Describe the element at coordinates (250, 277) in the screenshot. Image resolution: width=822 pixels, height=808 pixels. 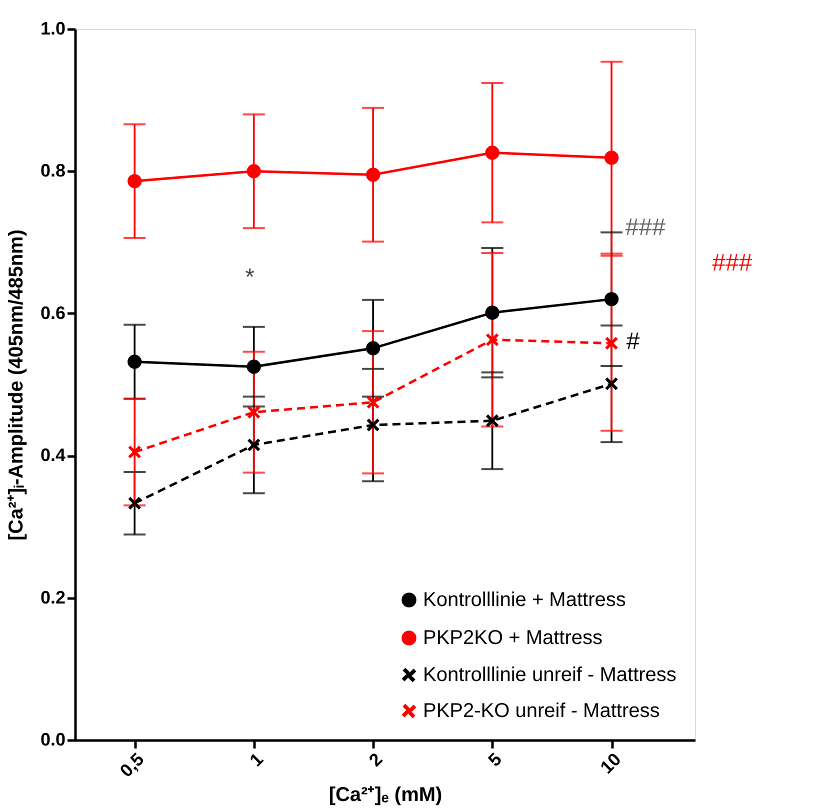
I see `annotation: *` at that location.